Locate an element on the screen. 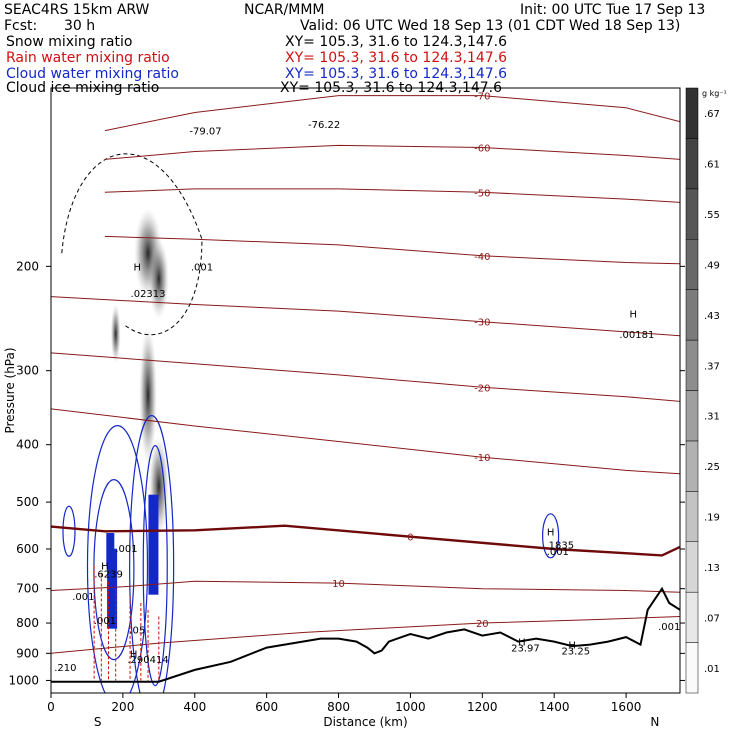 This screenshot has width=740, height=740. colorbar-tick-label: .19 is located at coordinates (712, 518).